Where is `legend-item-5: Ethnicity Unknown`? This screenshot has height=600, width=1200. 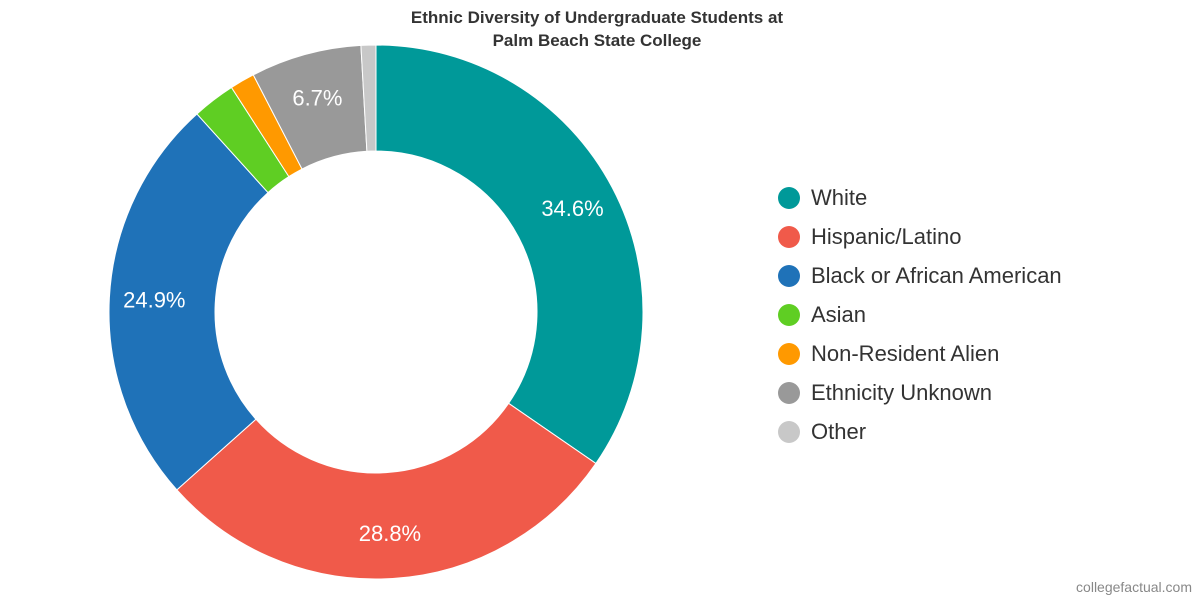
legend-item-5: Ethnicity Unknown is located at coordinates (920, 392).